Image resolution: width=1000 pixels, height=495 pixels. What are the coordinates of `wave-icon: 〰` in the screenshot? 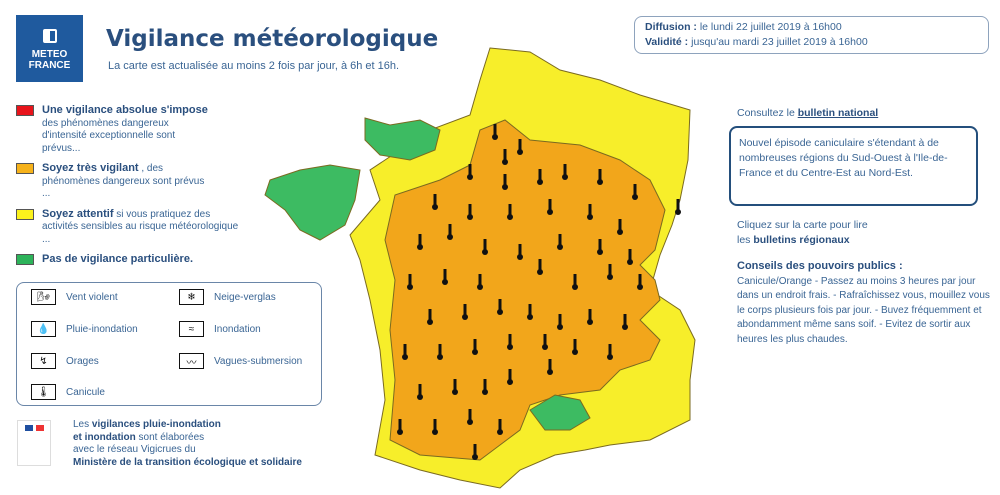 It's located at (191, 361).